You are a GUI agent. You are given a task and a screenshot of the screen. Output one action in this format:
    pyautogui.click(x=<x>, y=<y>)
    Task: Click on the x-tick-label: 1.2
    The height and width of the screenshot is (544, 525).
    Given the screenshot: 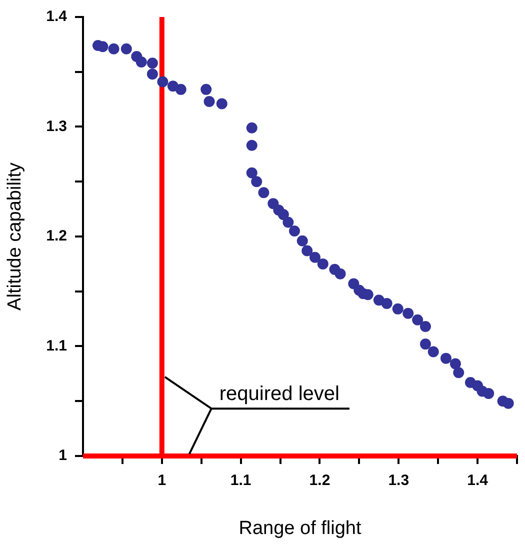 What is the action you would take?
    pyautogui.click(x=319, y=481)
    